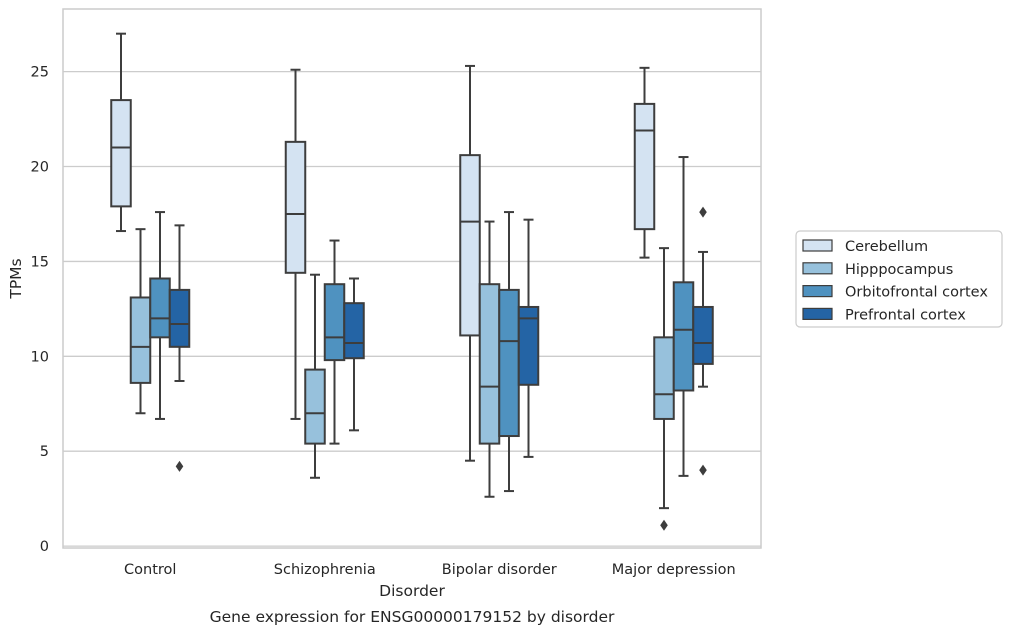  I want to click on y-tick-label: 25, so click(40, 73).